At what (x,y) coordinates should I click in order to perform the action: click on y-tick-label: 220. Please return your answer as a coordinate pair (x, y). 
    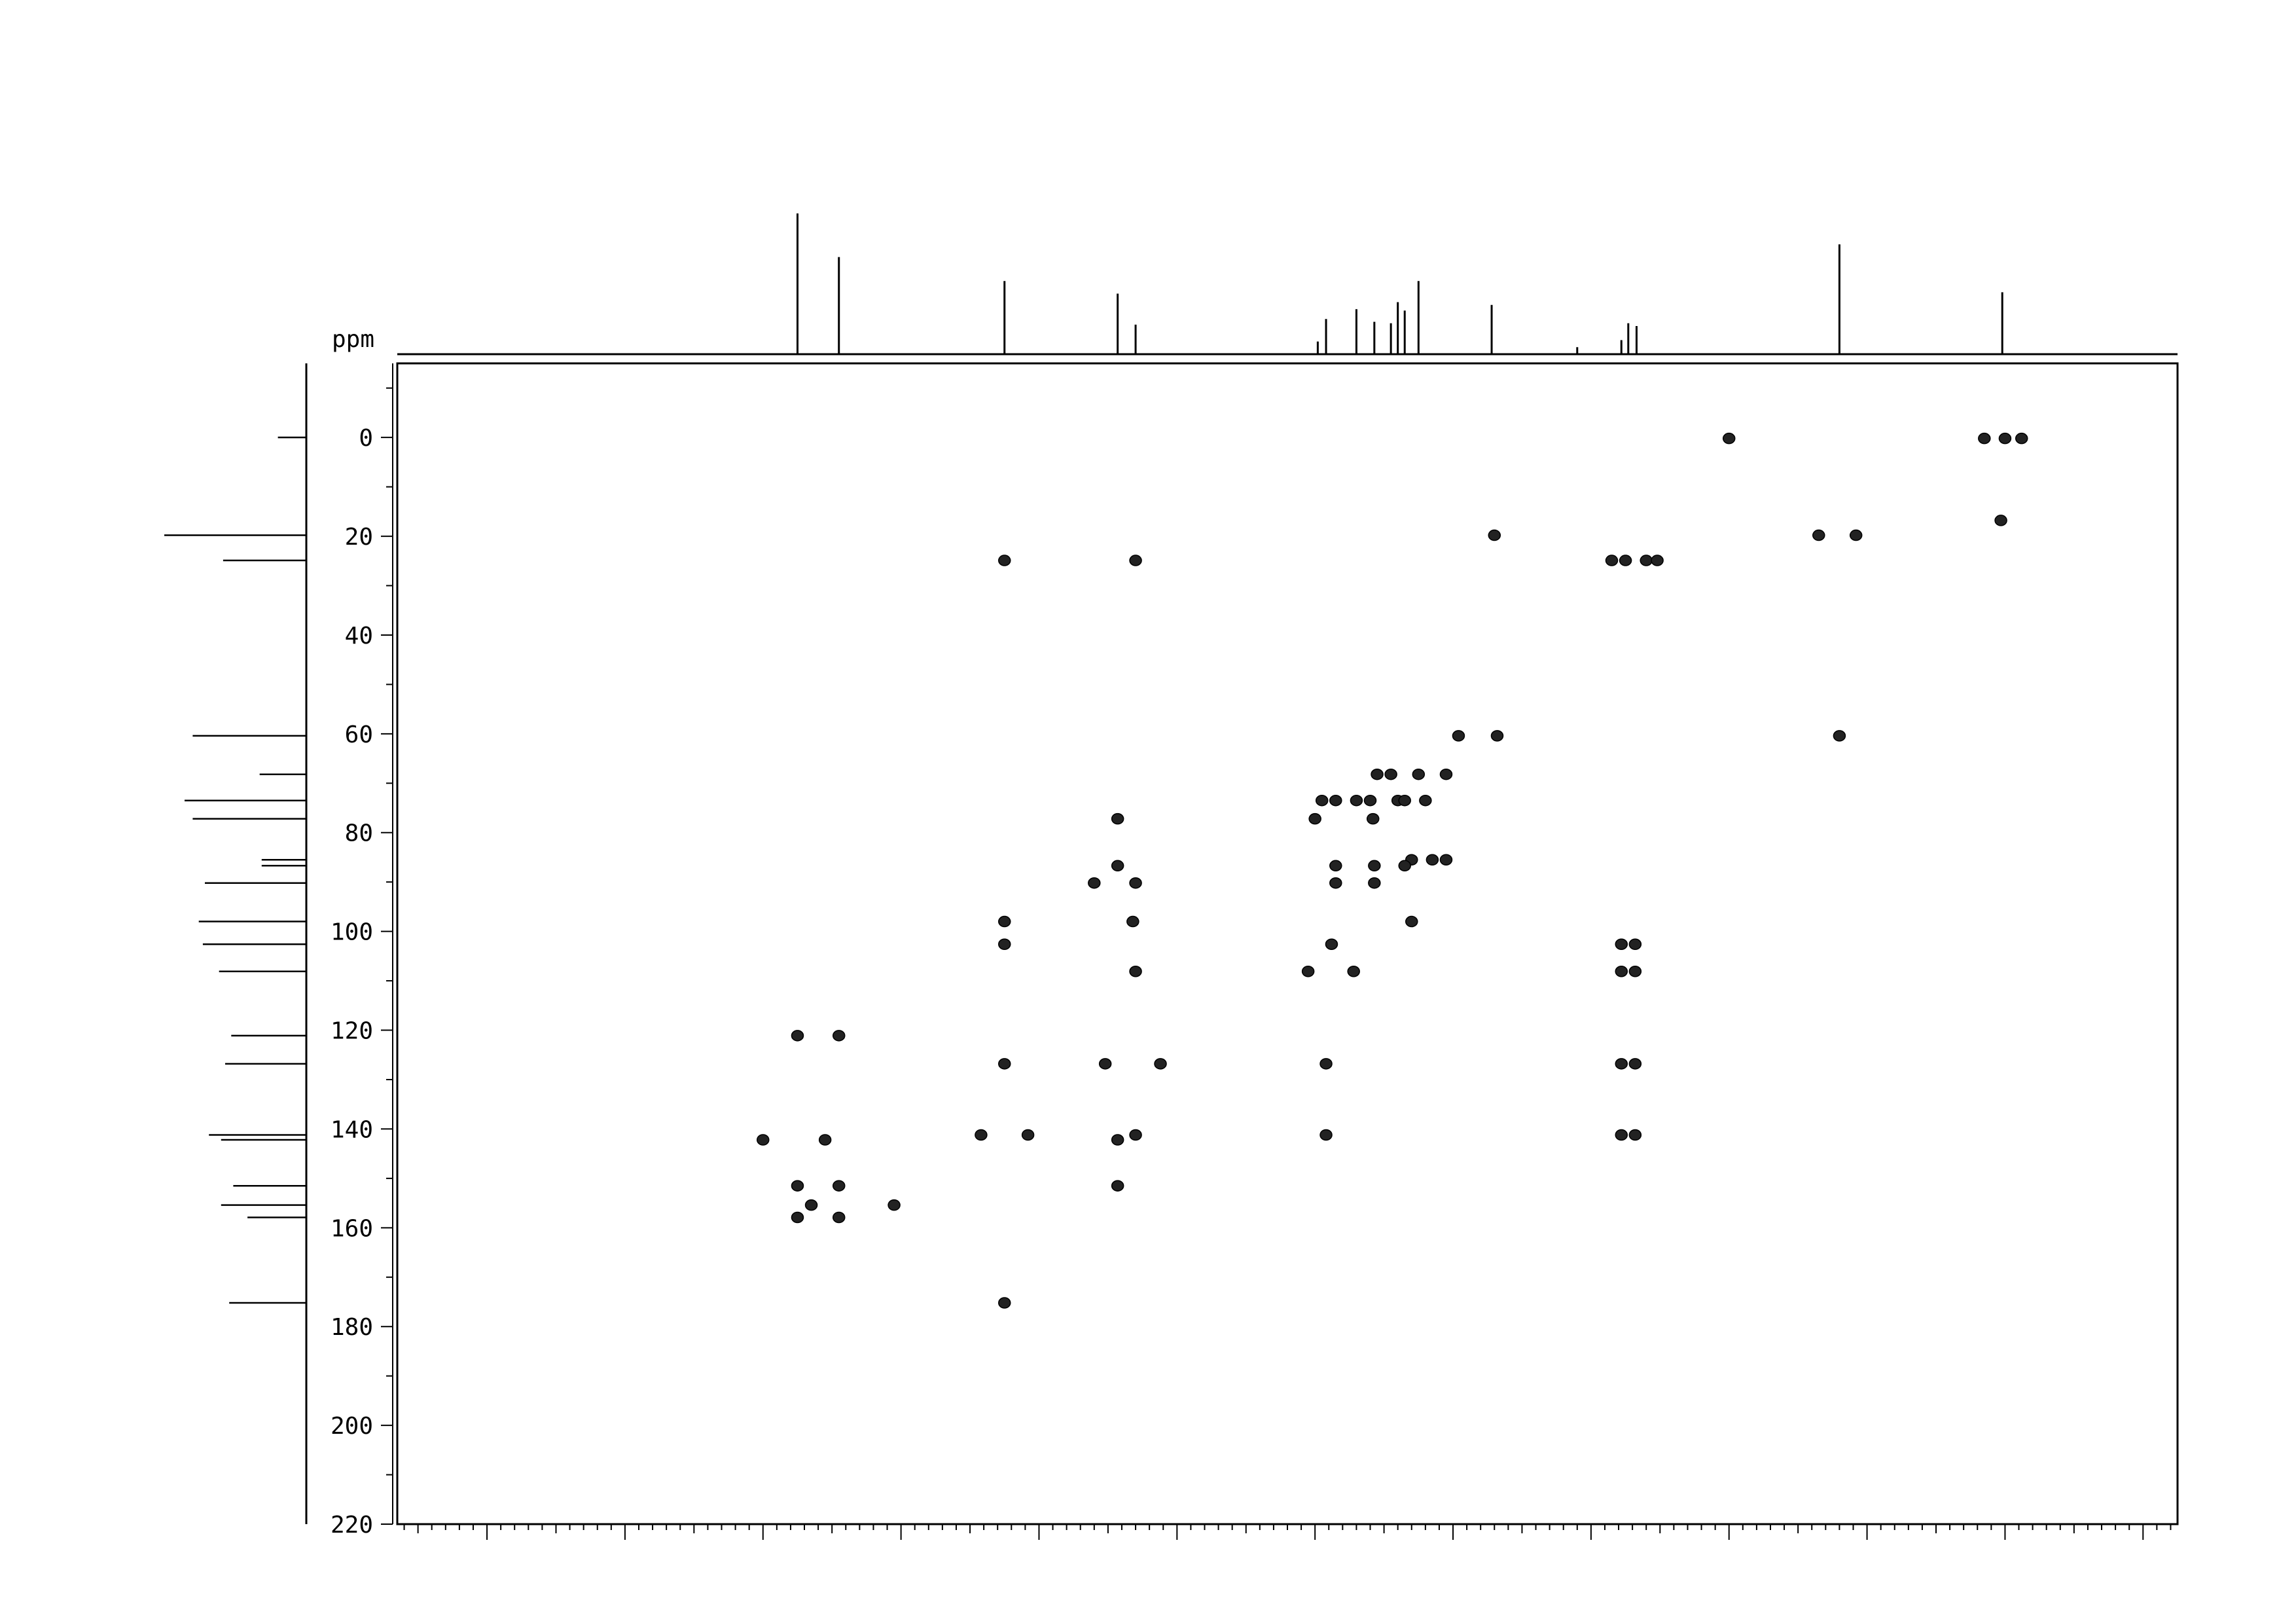
    Looking at the image, I should click on (352, 1525).